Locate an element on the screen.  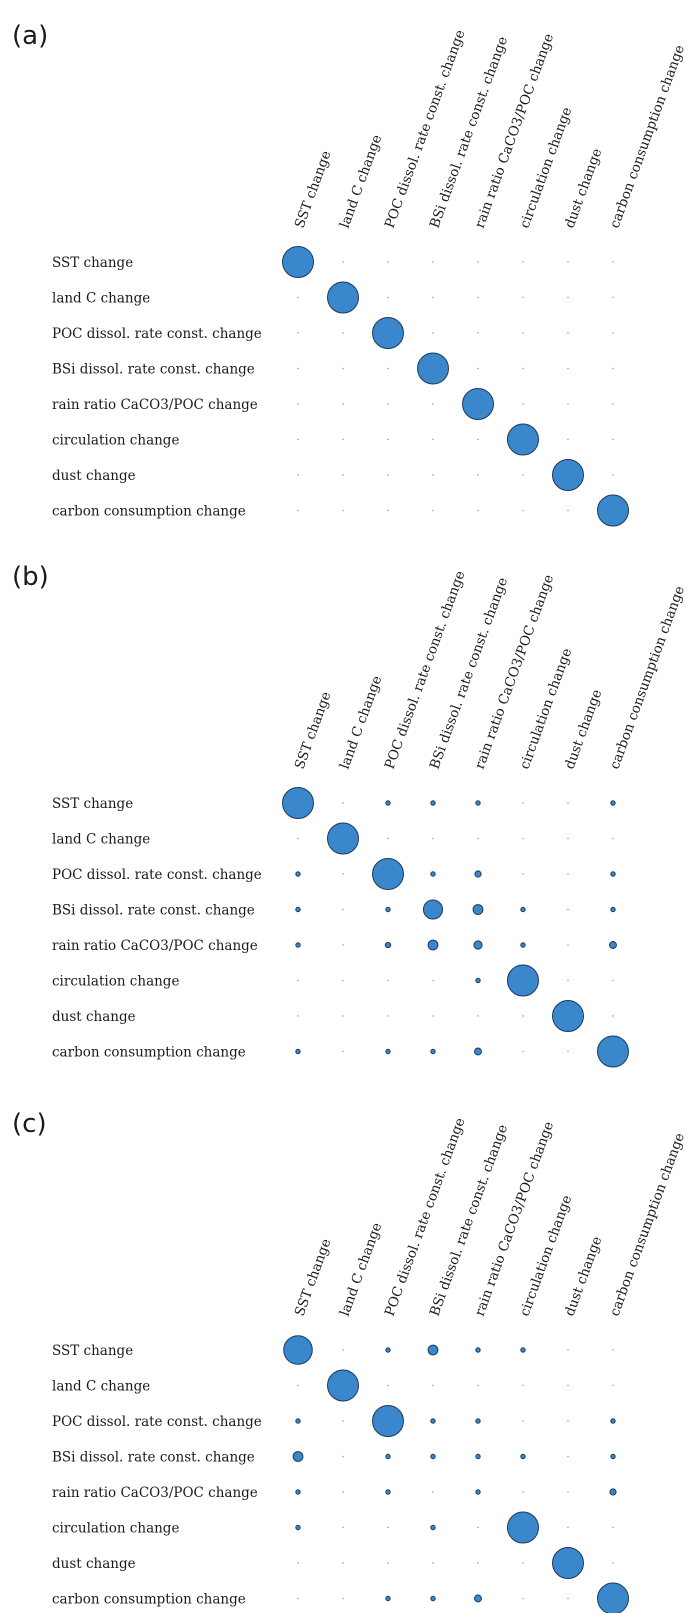
panel-label: (b) is located at coordinates (30, 577).